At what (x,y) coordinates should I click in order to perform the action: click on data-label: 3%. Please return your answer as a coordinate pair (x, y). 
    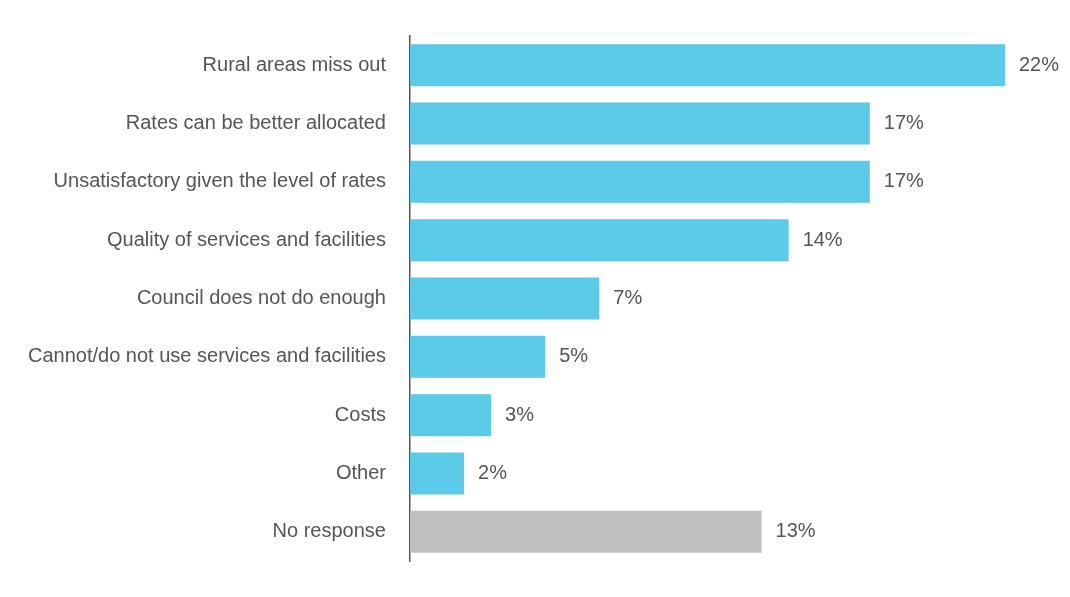
    Looking at the image, I should click on (520, 413).